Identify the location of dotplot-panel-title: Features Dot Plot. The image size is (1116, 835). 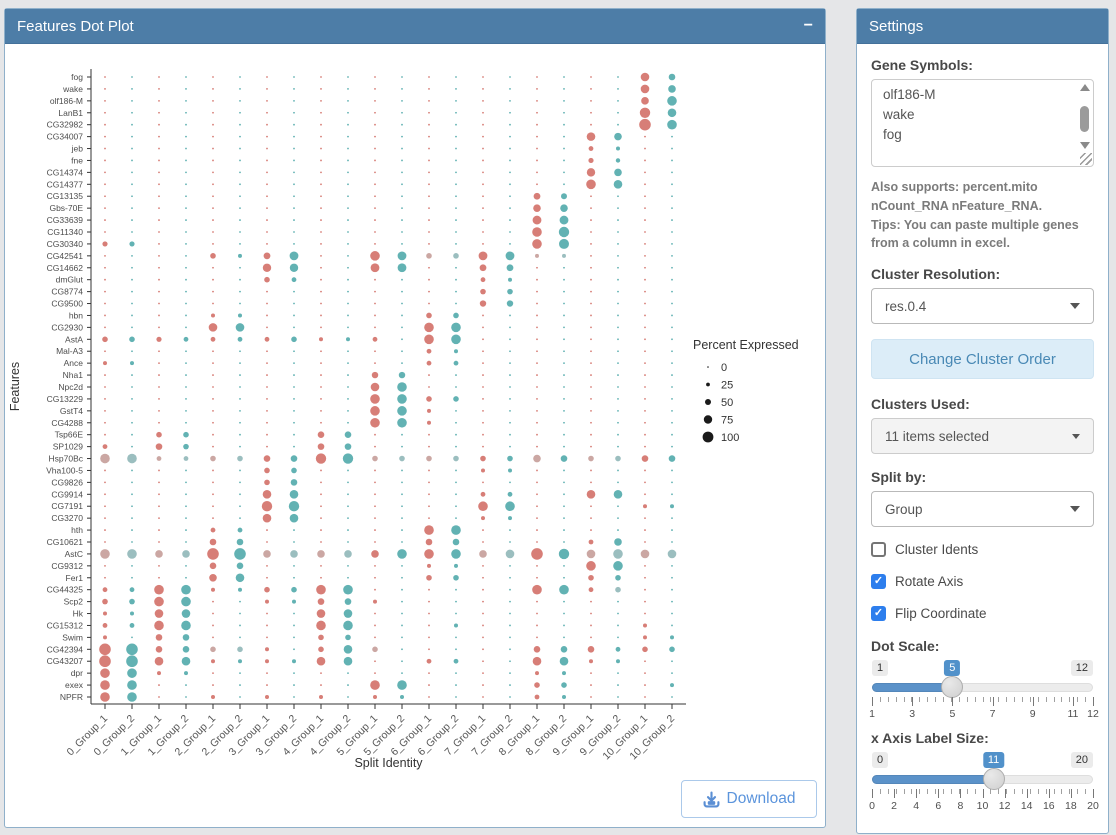
(75, 26).